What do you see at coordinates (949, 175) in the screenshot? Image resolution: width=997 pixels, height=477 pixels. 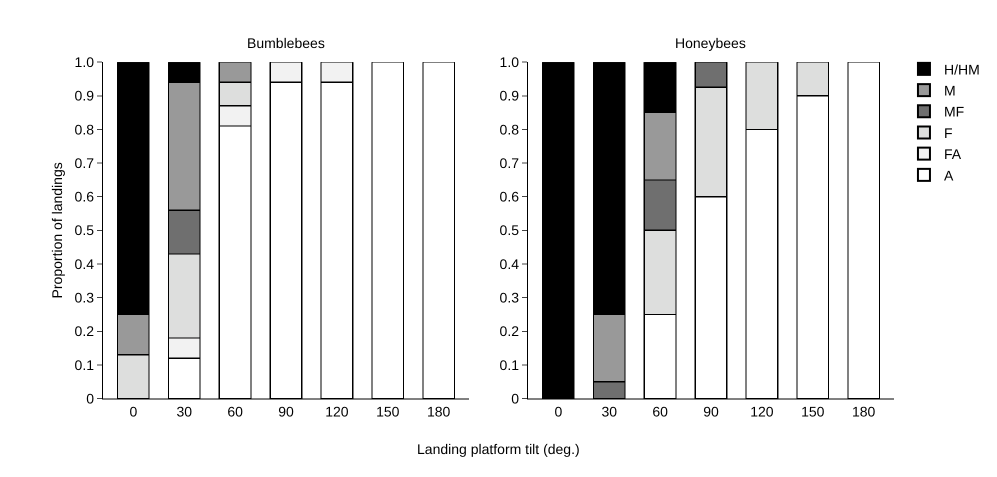 I see `legend-label: A` at bounding box center [949, 175].